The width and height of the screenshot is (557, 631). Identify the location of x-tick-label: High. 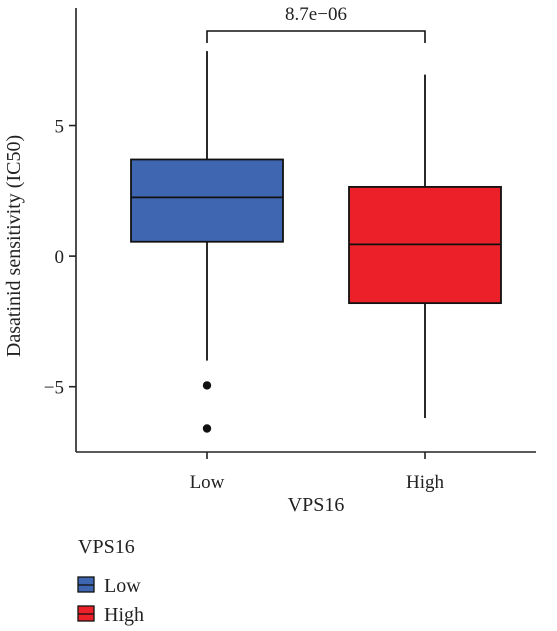
(425, 482).